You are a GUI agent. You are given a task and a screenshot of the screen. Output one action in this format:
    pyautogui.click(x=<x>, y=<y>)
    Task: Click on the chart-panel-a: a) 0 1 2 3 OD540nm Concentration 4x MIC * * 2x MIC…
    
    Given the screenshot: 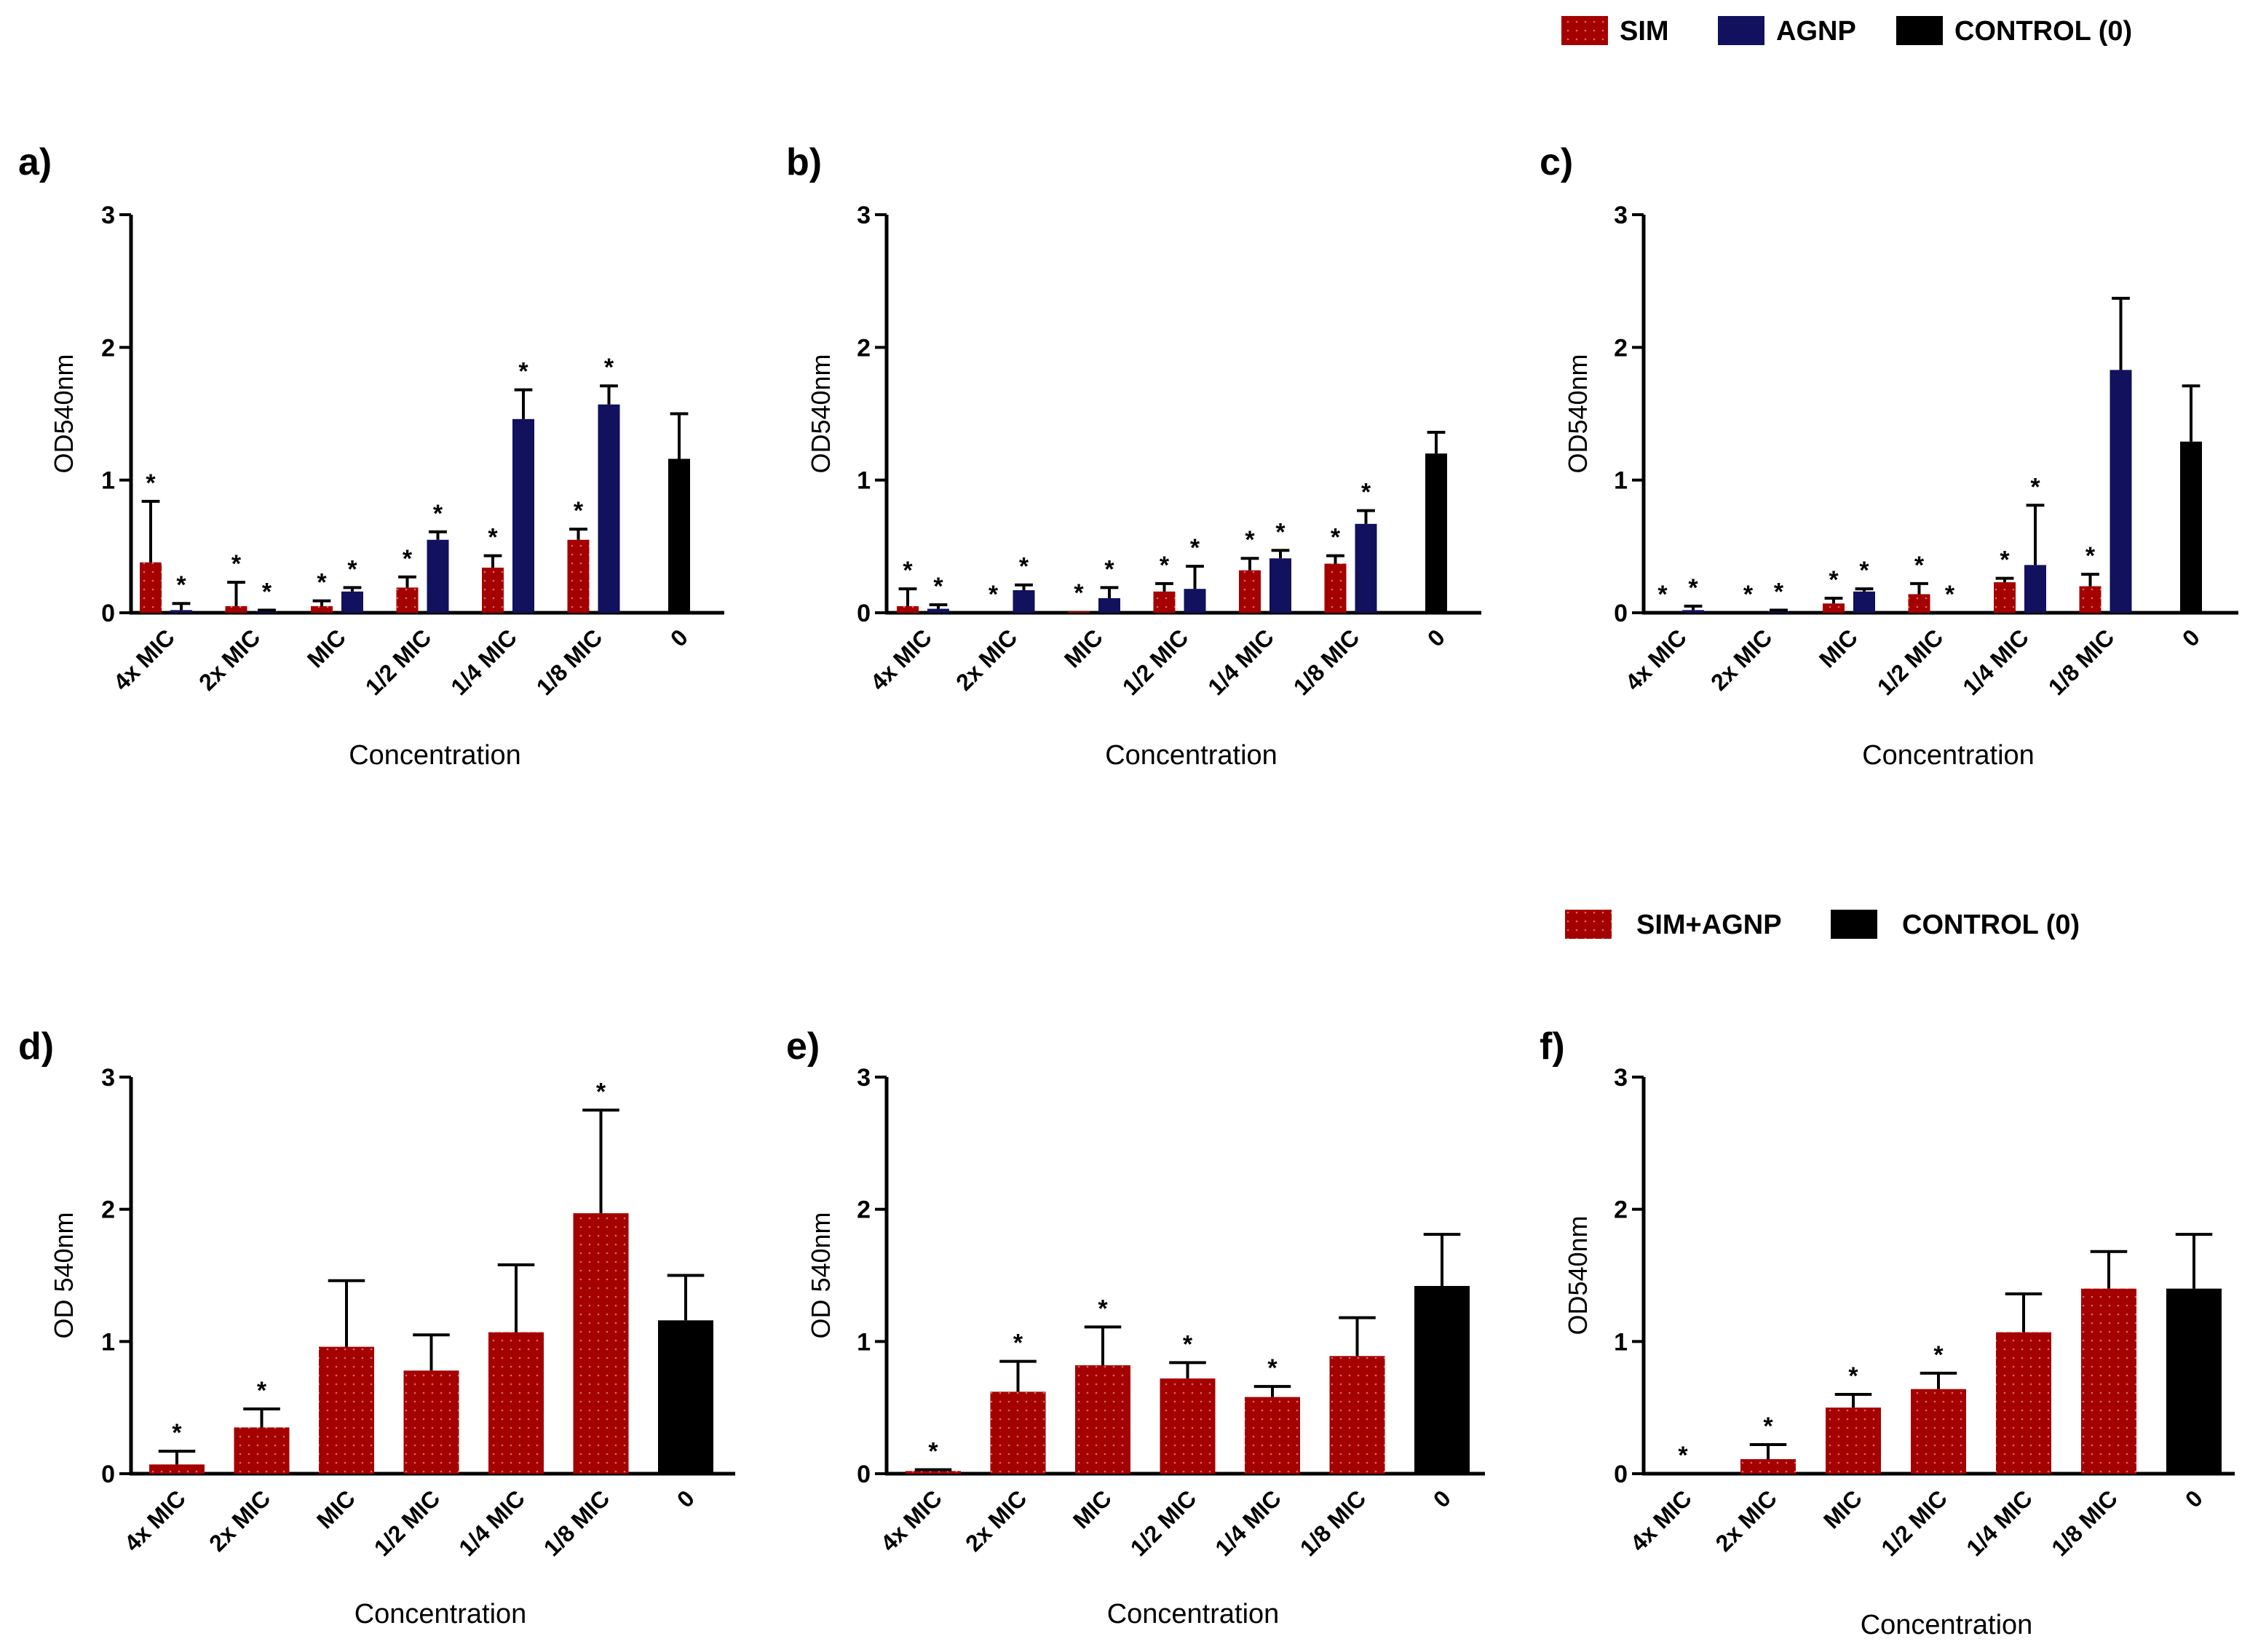 What is the action you would take?
    pyautogui.click(x=371, y=456)
    